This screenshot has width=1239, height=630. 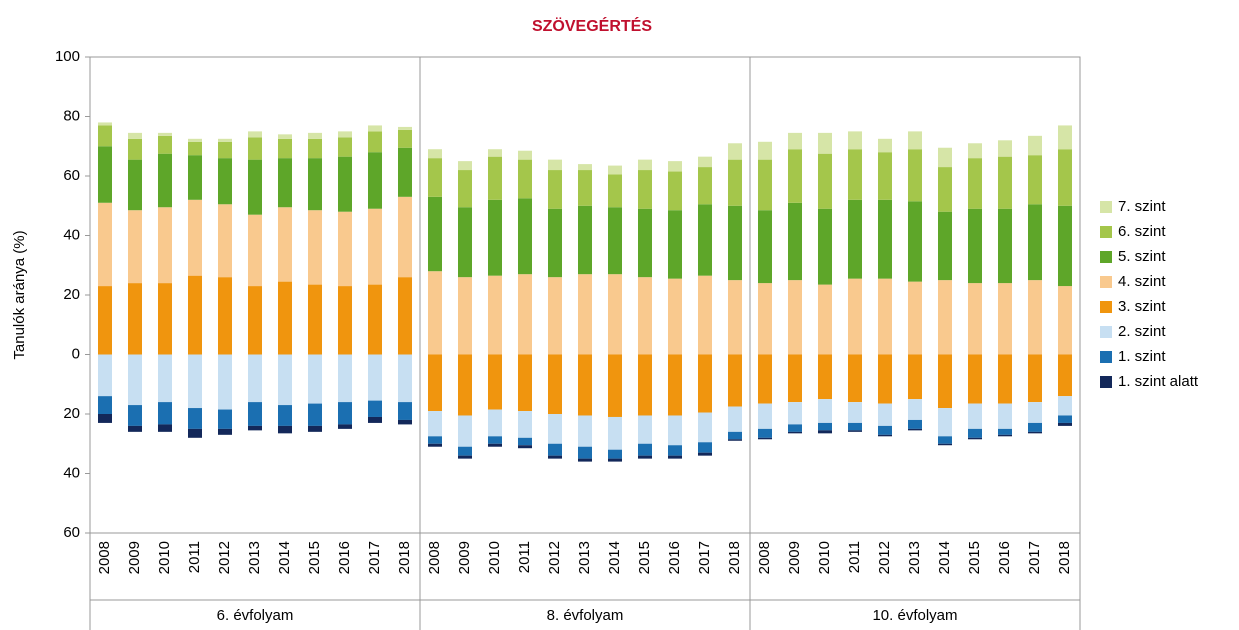 I want to click on legend-swatch, so click(x=1106, y=307).